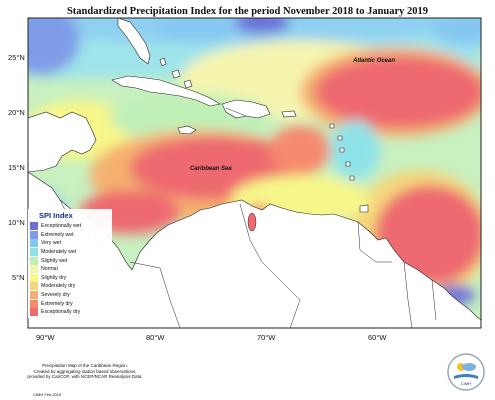  Describe the element at coordinates (70, 260) in the screenshot. I see `legend-item: Slightly wet` at that location.